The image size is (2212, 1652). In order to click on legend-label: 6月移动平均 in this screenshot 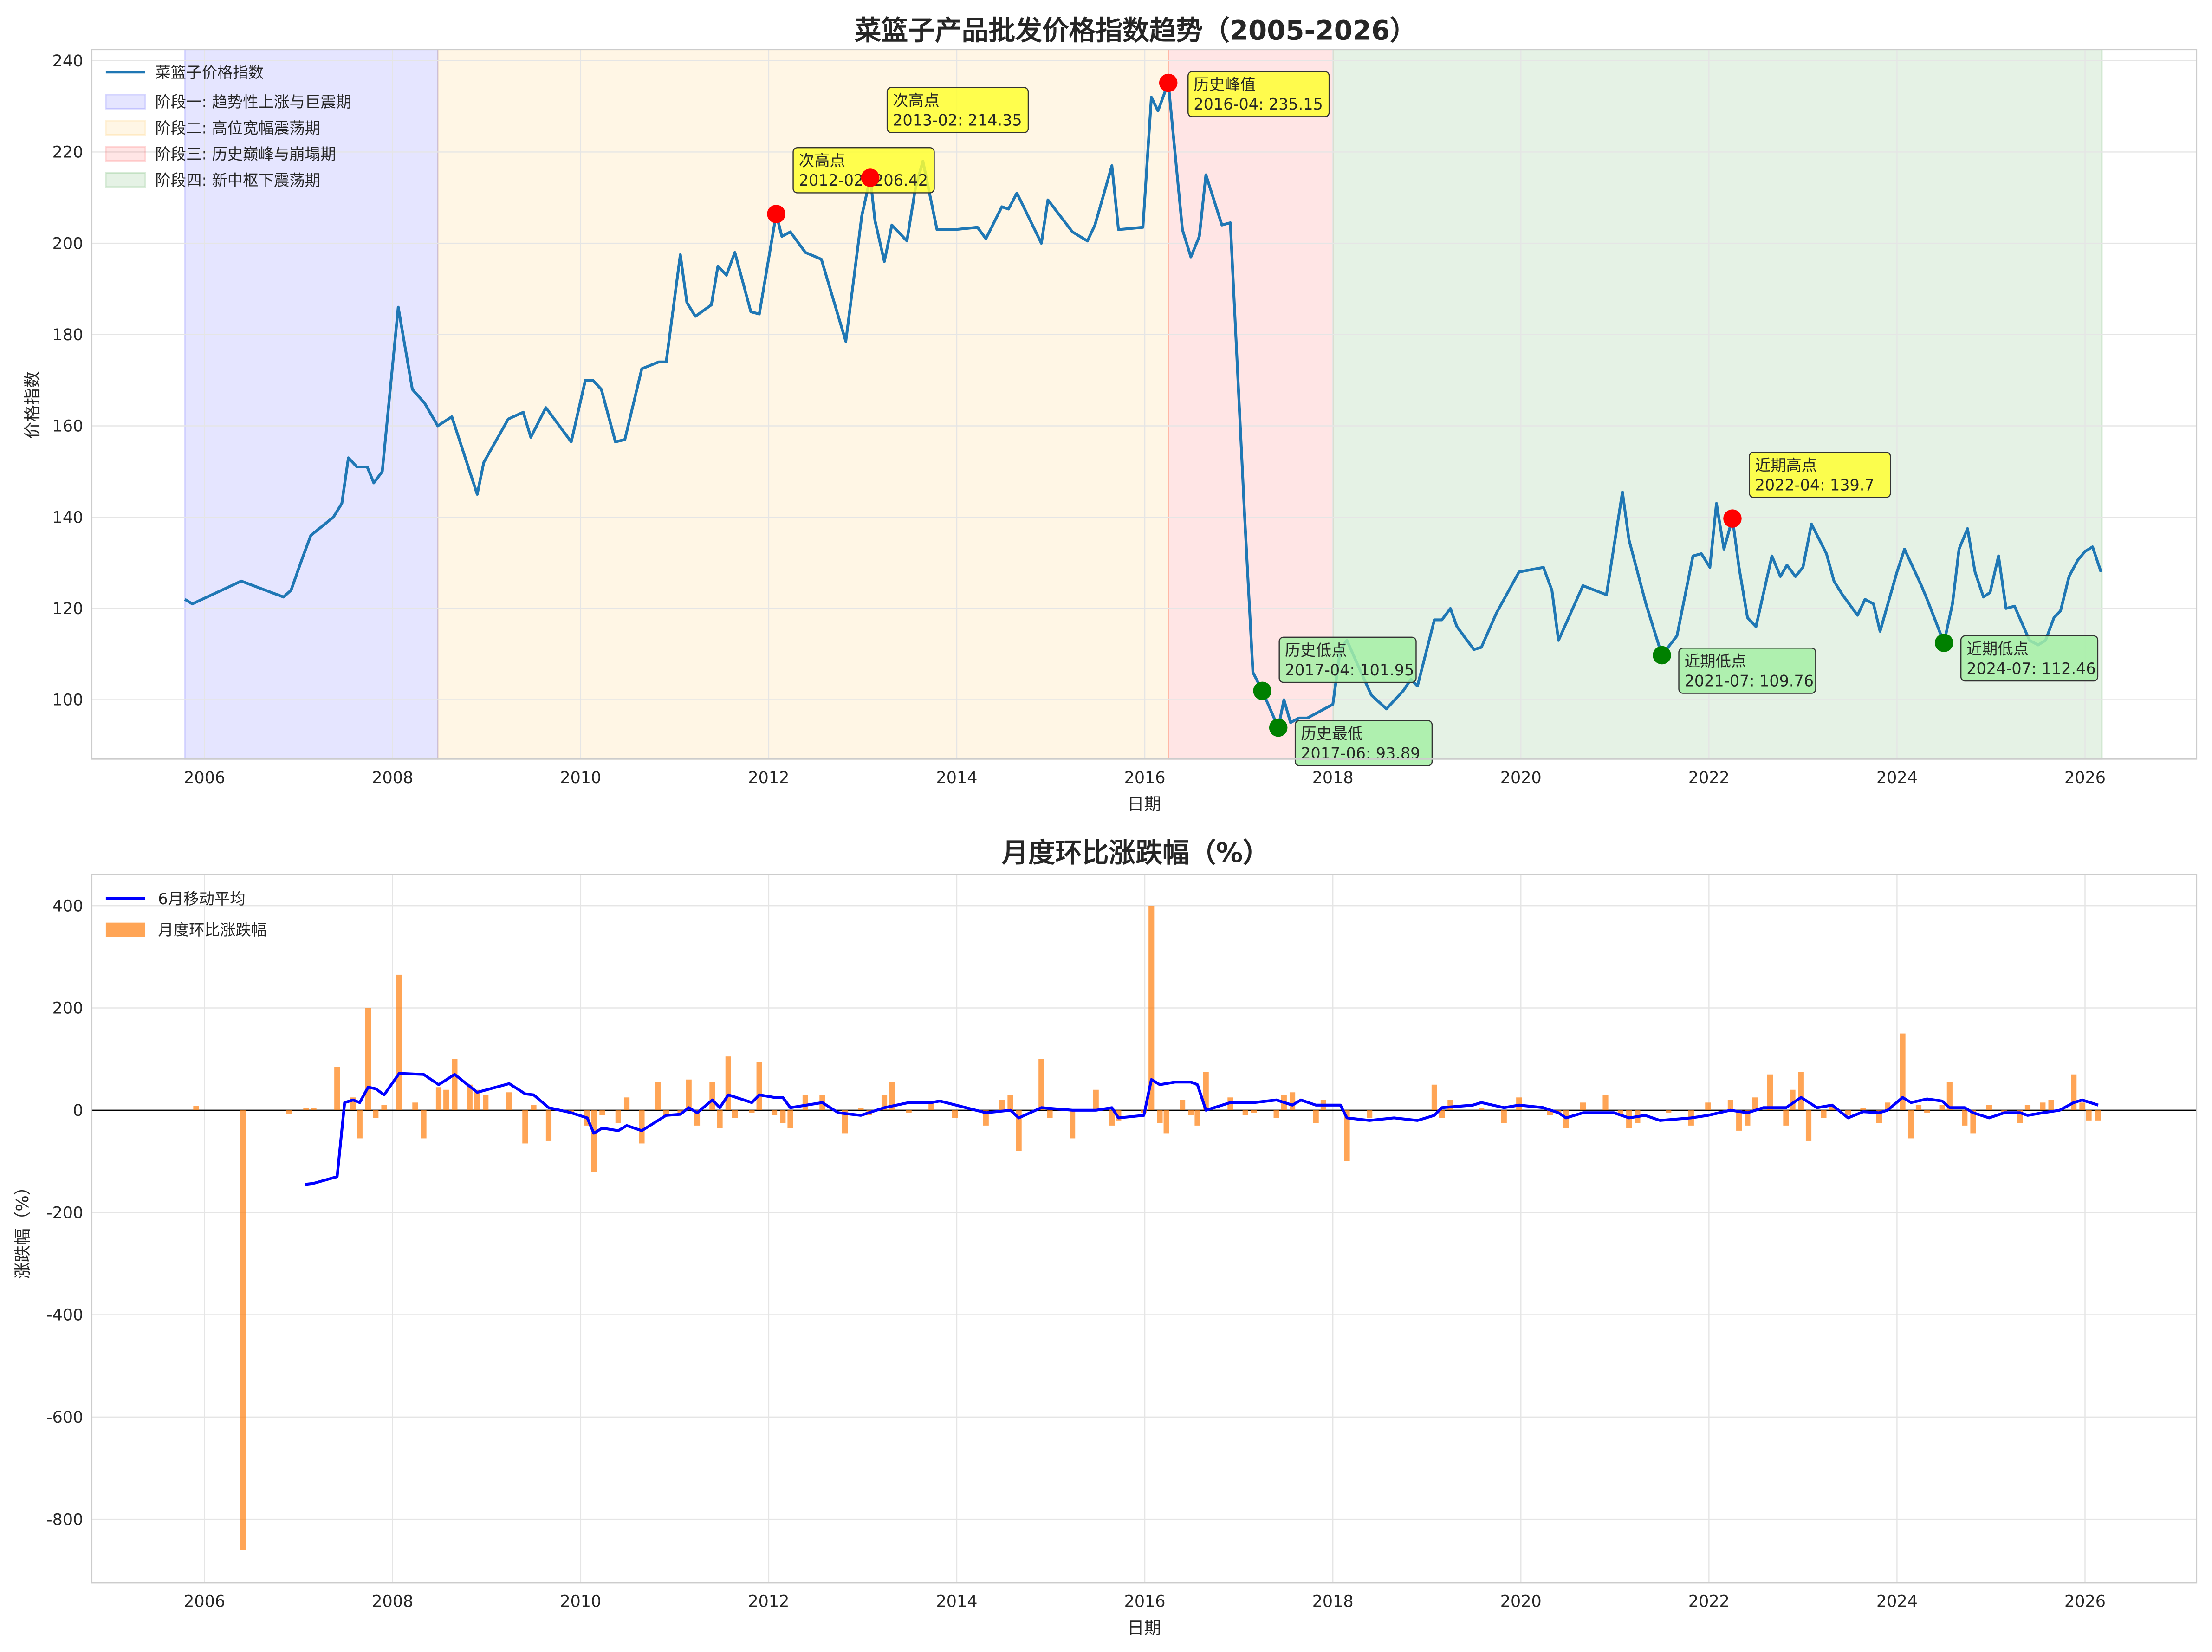, I will do `click(201, 899)`.